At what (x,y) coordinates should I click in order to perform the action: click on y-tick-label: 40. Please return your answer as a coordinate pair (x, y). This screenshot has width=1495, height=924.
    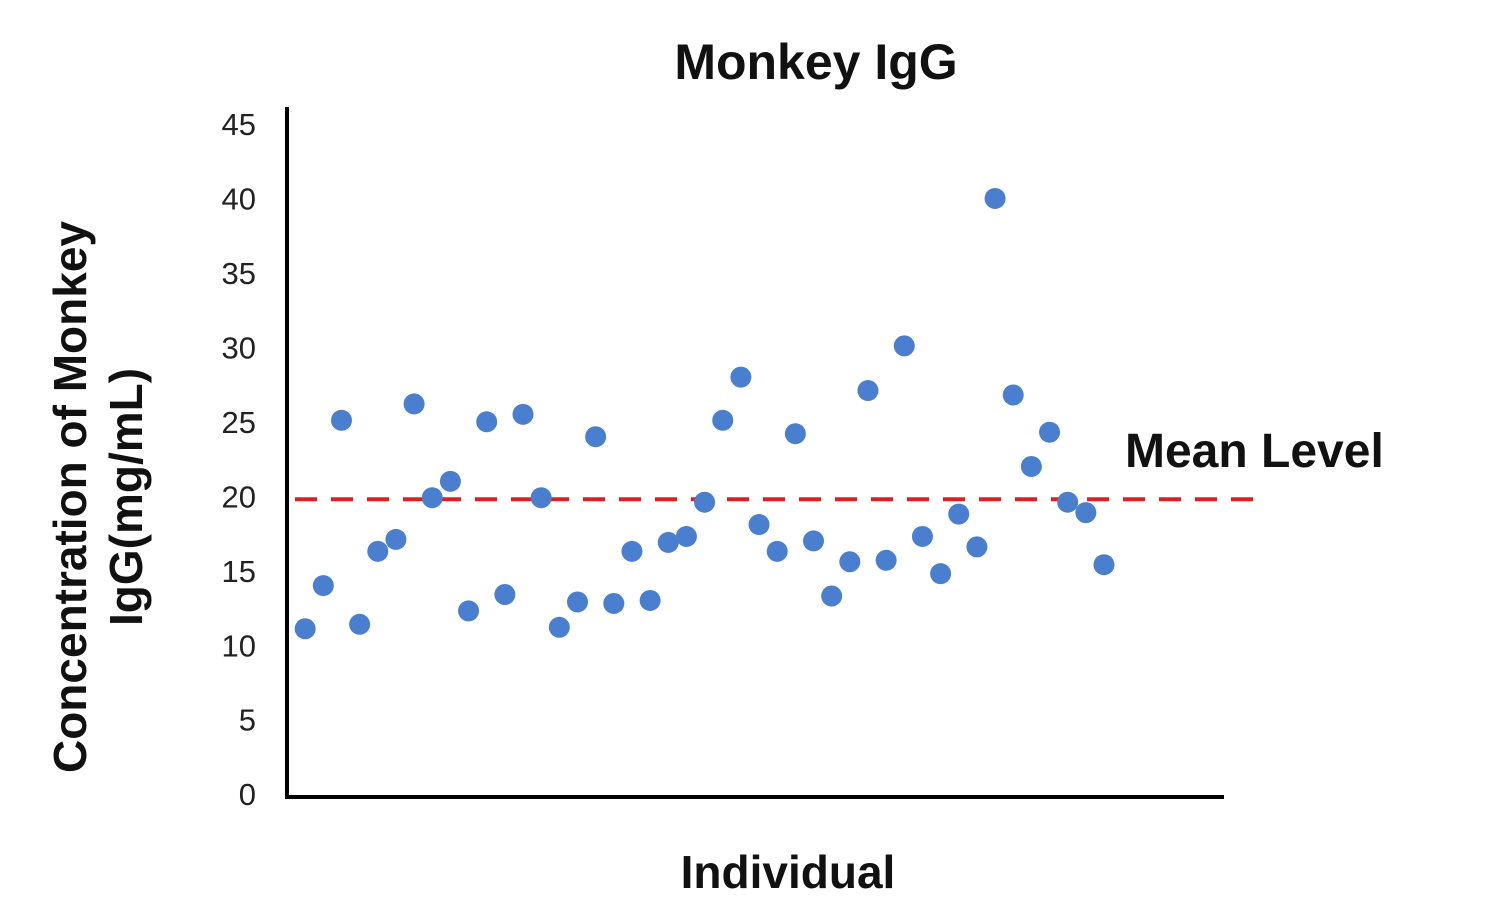
    Looking at the image, I should click on (239, 199).